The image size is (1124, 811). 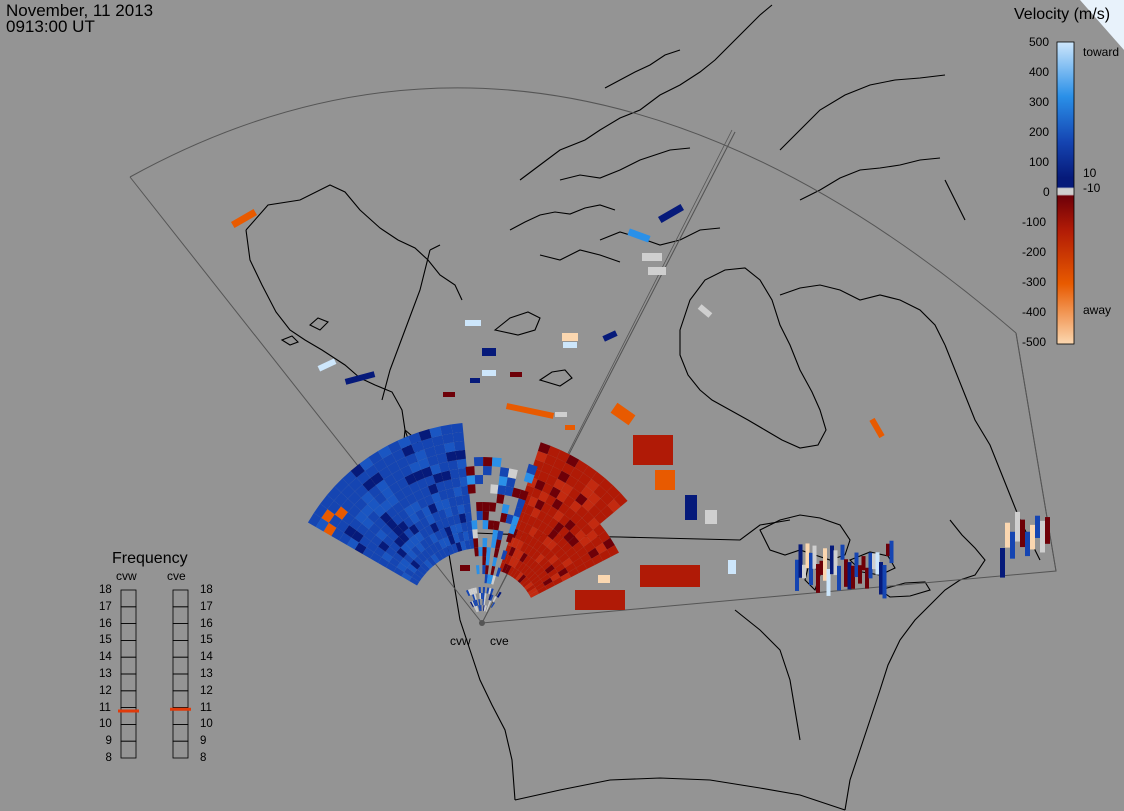 What do you see at coordinates (1065, 193) in the screenshot?
I see `velocity-colorbar` at bounding box center [1065, 193].